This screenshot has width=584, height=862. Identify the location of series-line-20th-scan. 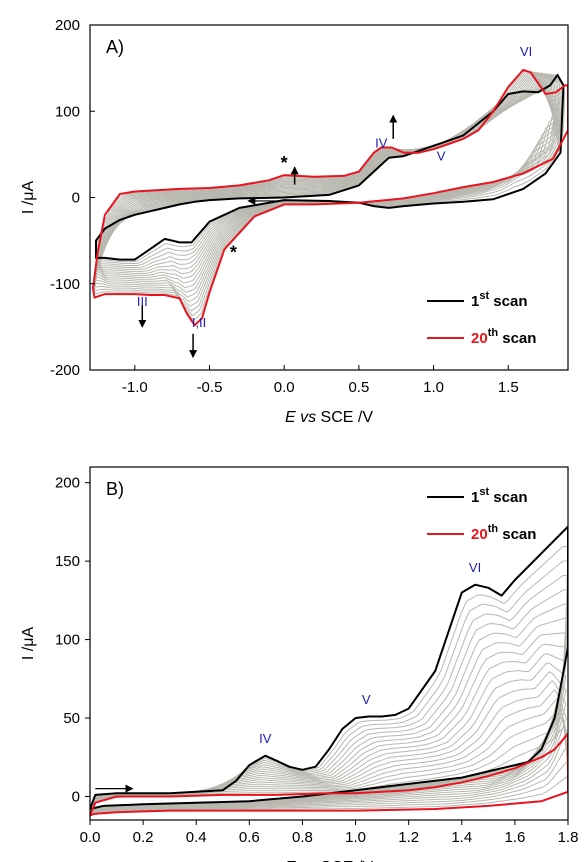
(329, 774).